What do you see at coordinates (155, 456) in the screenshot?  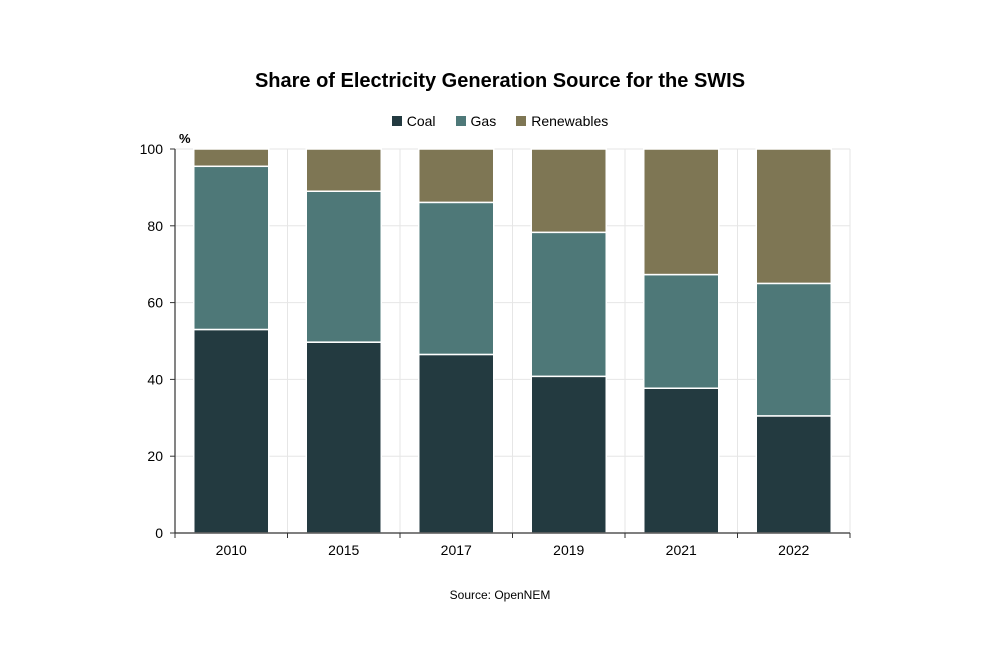 I see `y-tick-label: 20` at bounding box center [155, 456].